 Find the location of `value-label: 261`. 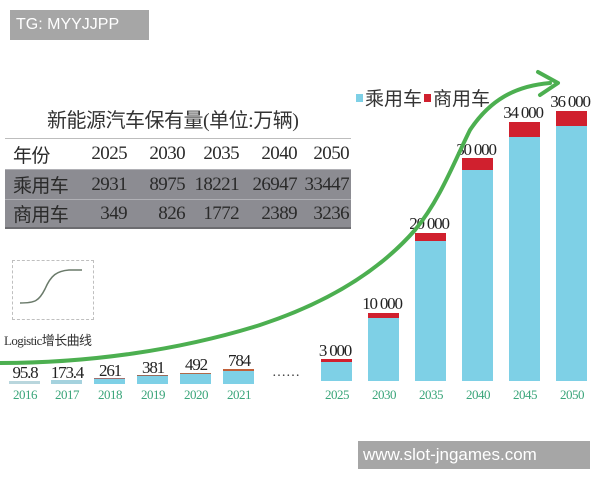

value-label: 261 is located at coordinates (110, 370).